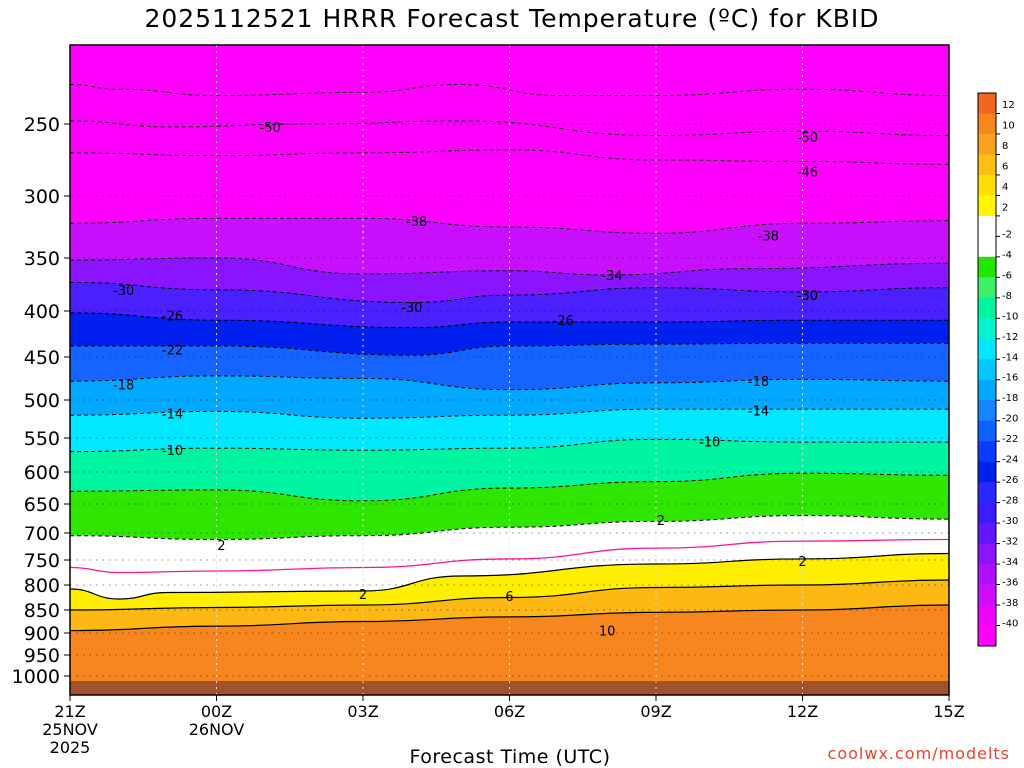  Describe the element at coordinates (758, 382) in the screenshot. I see `contour-label-13: -18` at that location.